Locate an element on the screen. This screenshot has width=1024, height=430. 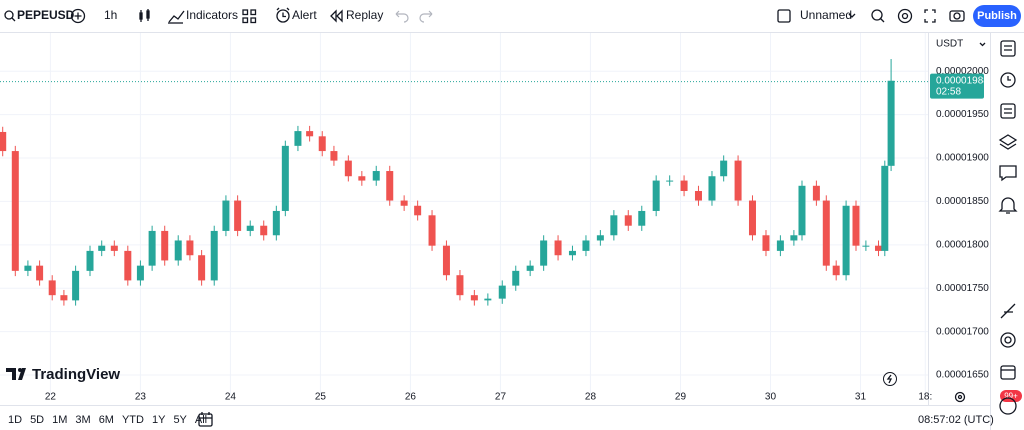
countdown: 02:58 is located at coordinates (948, 91).